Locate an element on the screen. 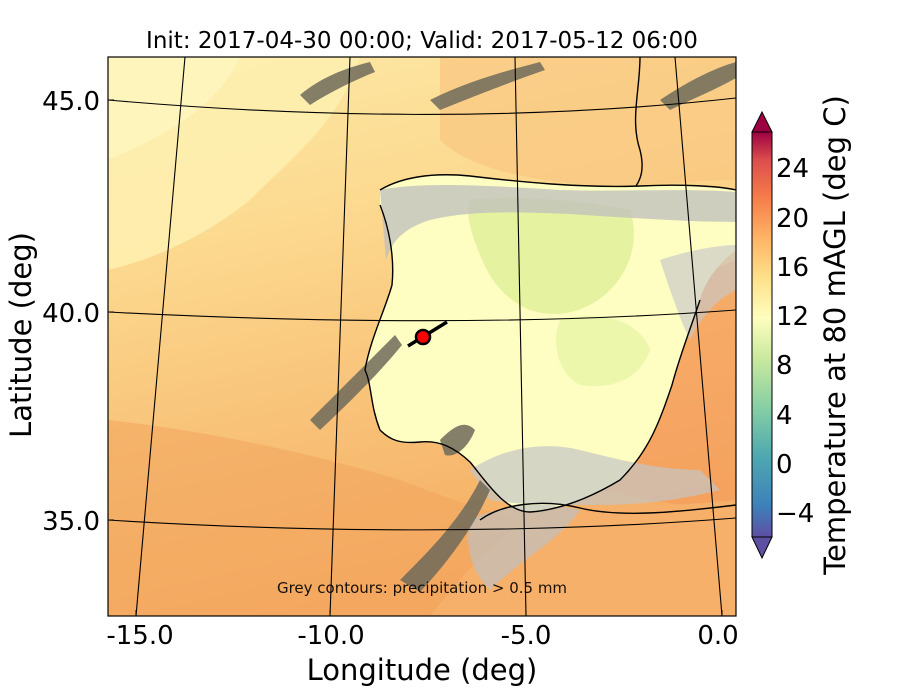 This screenshot has height=700, width=900. colorbar-min-arrow is located at coordinates (762, 548).